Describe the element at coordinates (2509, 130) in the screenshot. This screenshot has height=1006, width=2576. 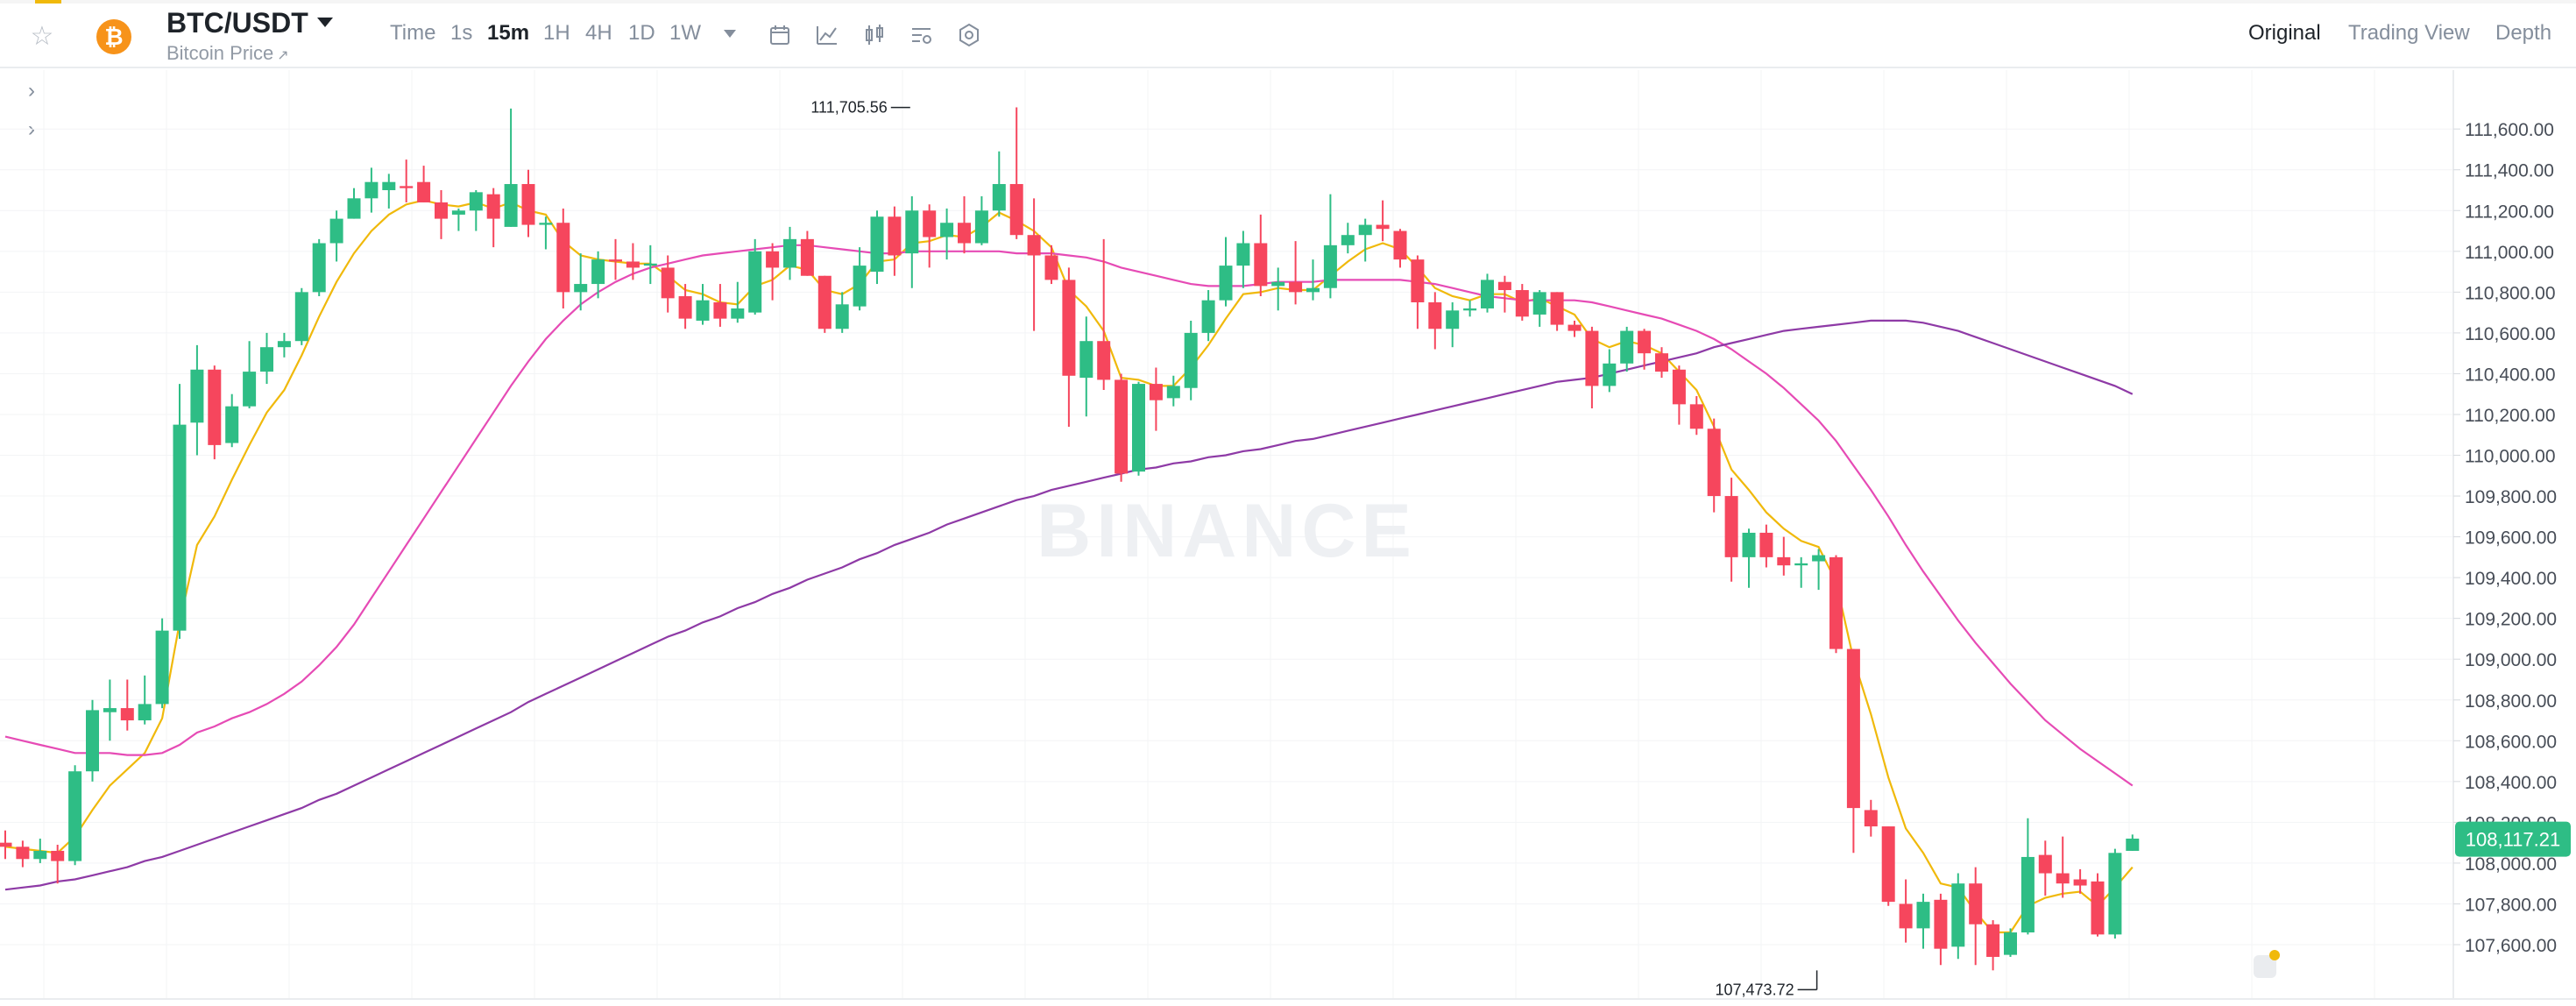
I see `price-tick-label: 111,600.00` at that location.